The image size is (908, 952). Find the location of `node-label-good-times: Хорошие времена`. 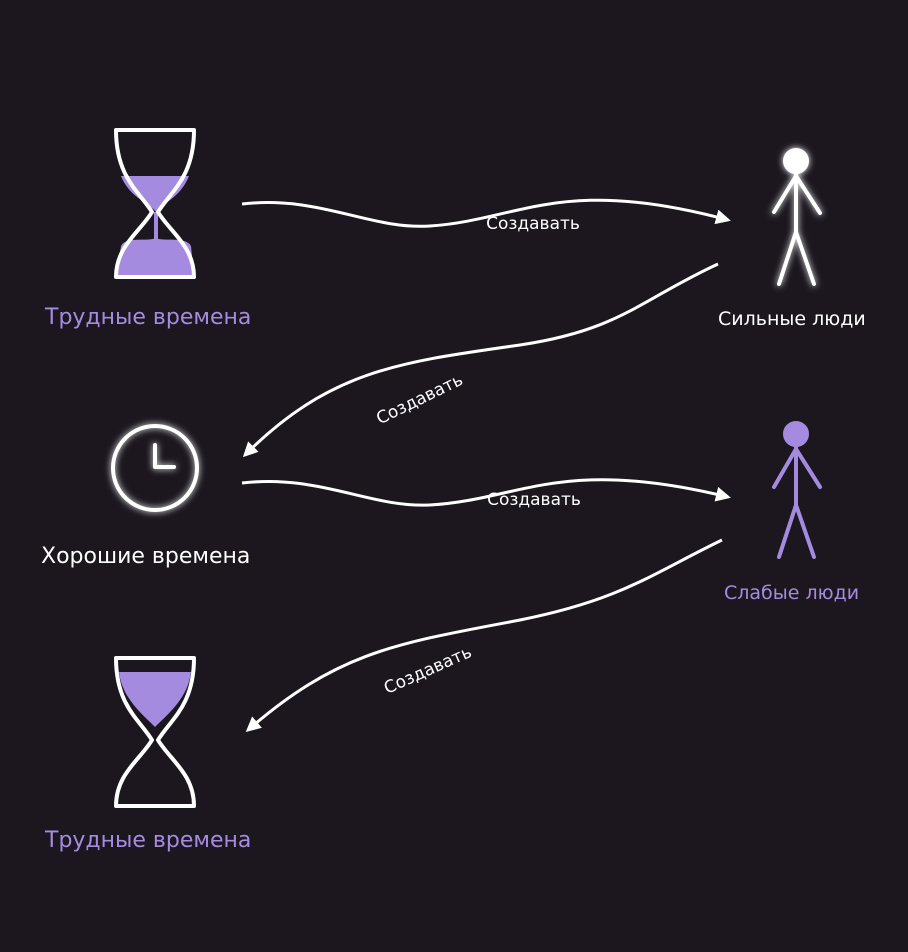

node-label-good-times: Хорошие времена is located at coordinates (146, 556).